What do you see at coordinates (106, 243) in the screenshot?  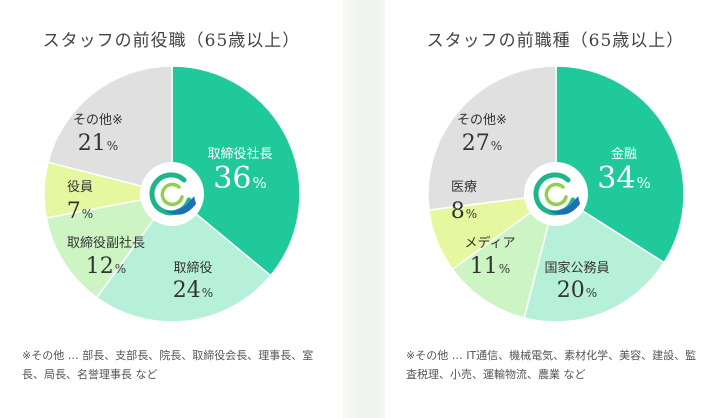 I see `slice-label: 取締役副社長` at bounding box center [106, 243].